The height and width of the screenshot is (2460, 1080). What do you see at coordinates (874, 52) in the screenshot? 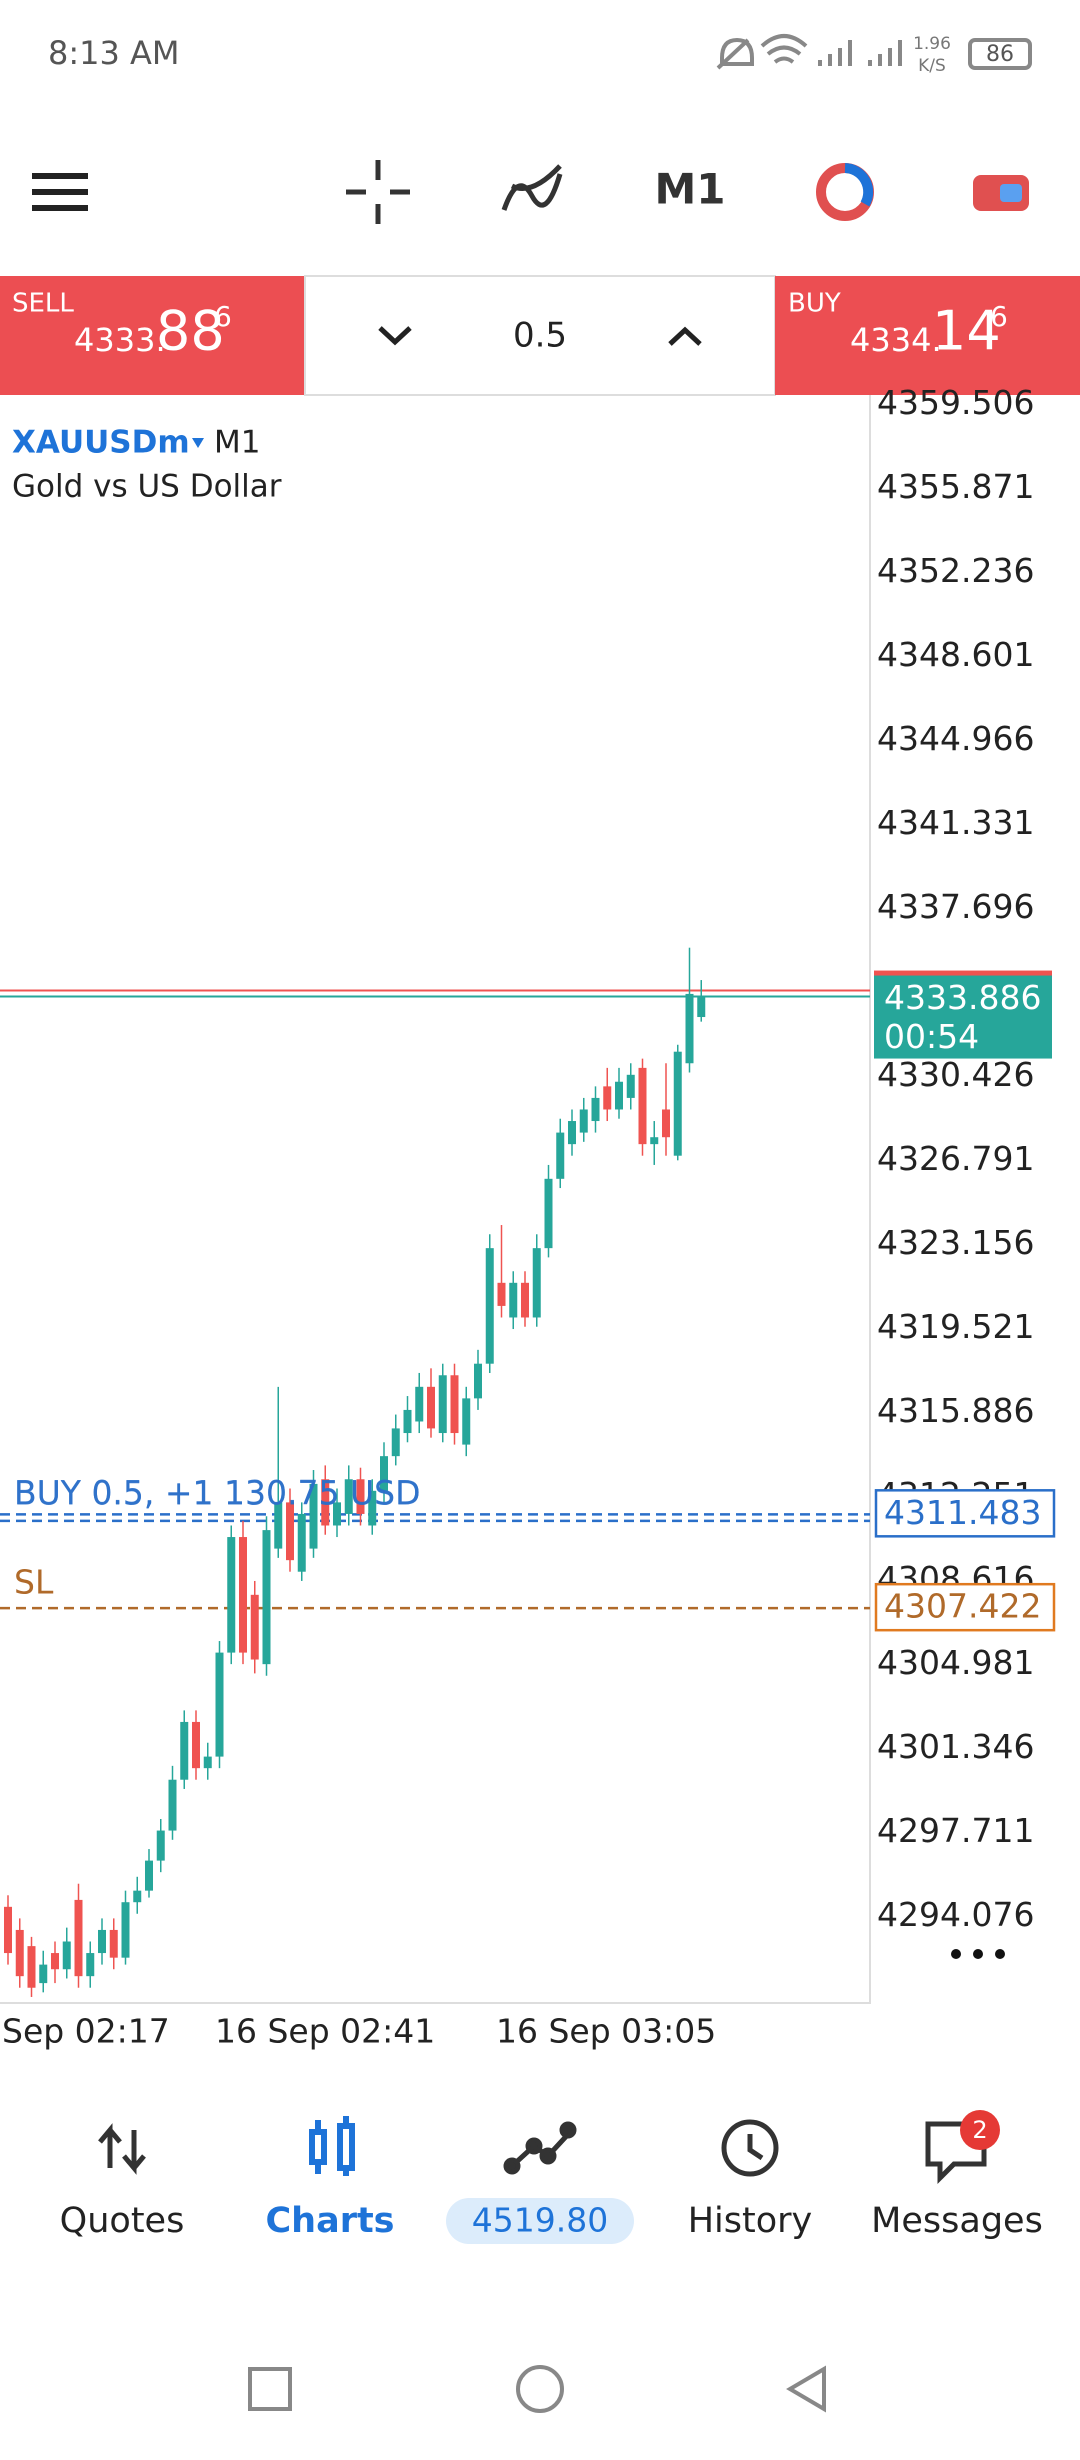
I see `status-icons` at bounding box center [874, 52].